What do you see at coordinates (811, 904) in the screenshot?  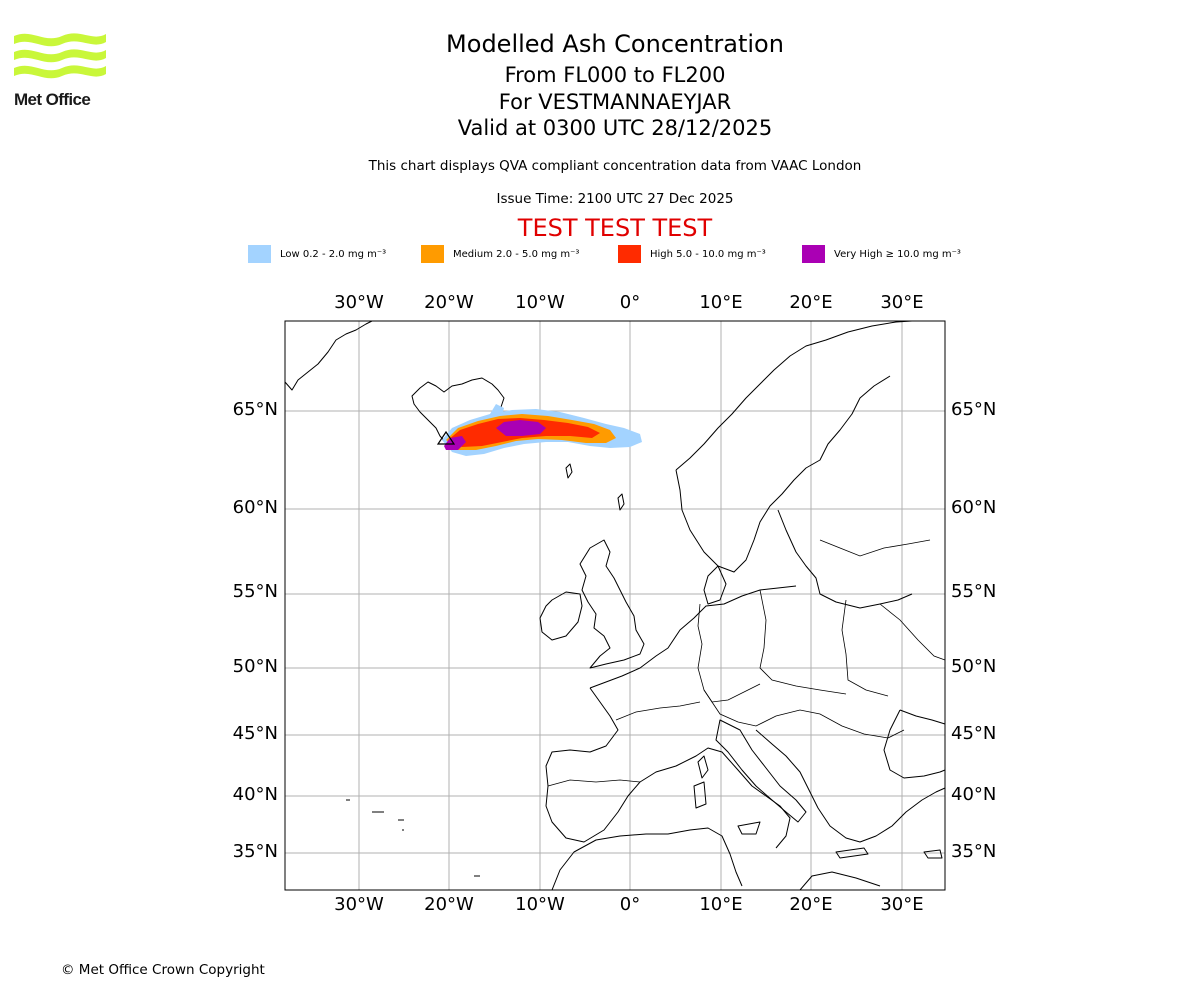 I see `lon-label-bottom: 20°E` at bounding box center [811, 904].